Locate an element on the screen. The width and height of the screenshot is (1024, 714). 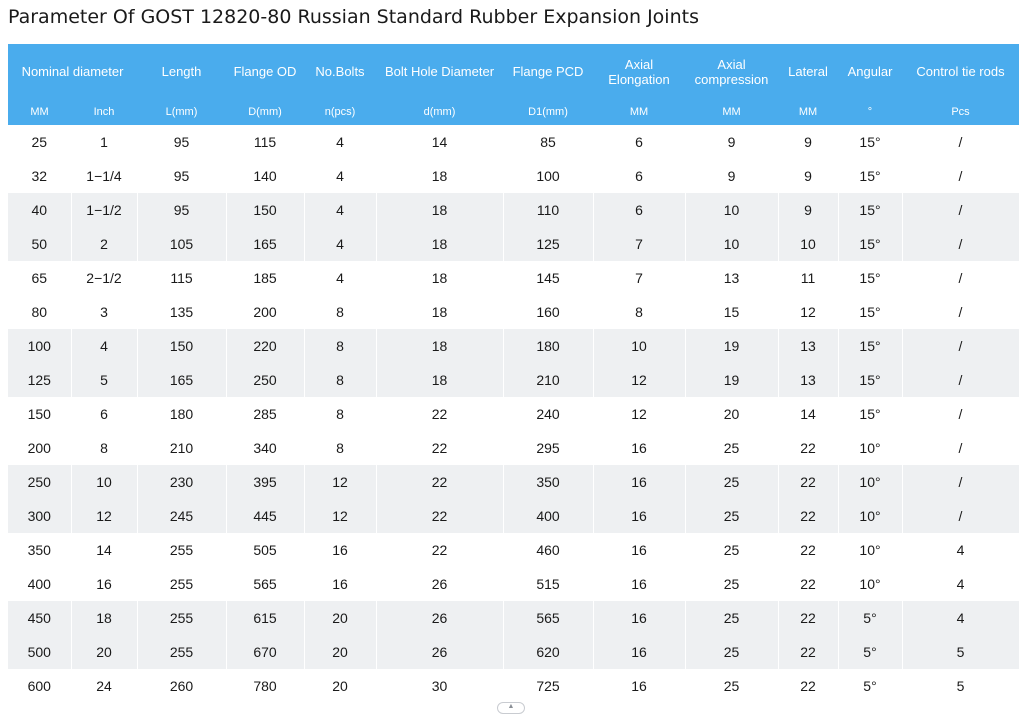
cell-inch: 3 is located at coordinates (104, 312).